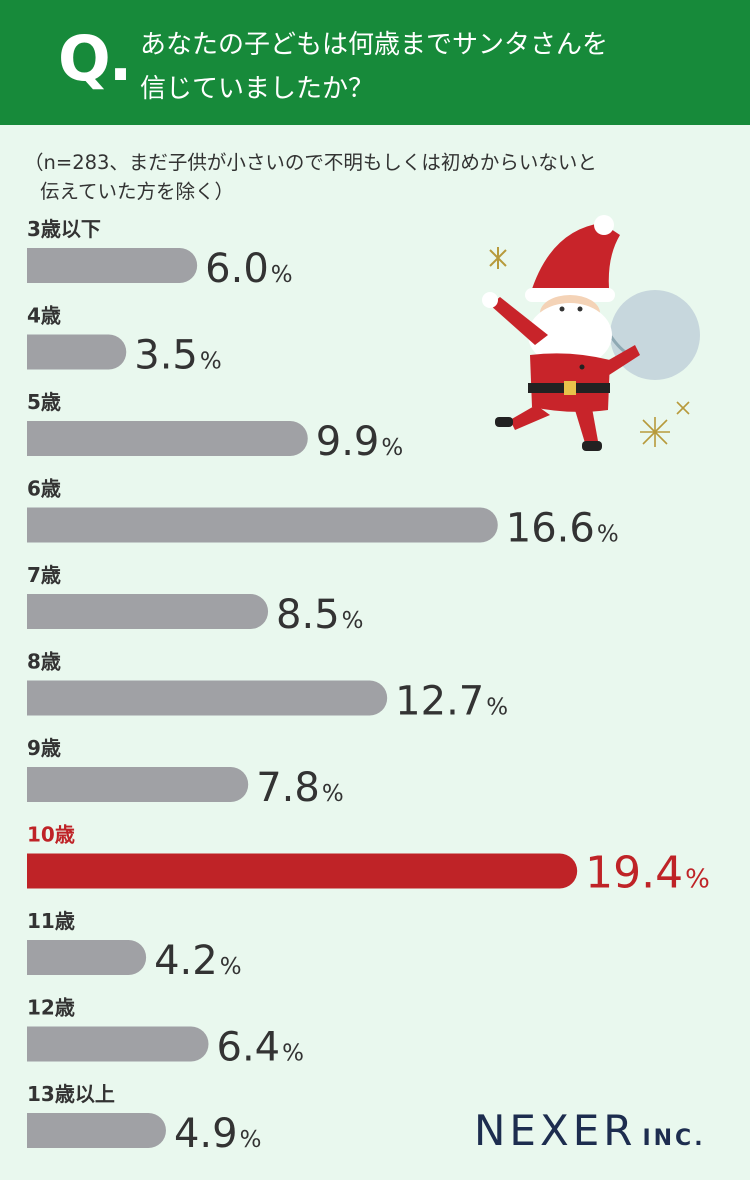 The image size is (750, 1180). Describe the element at coordinates (44, 575) in the screenshot. I see `category-label: 7歳` at that location.